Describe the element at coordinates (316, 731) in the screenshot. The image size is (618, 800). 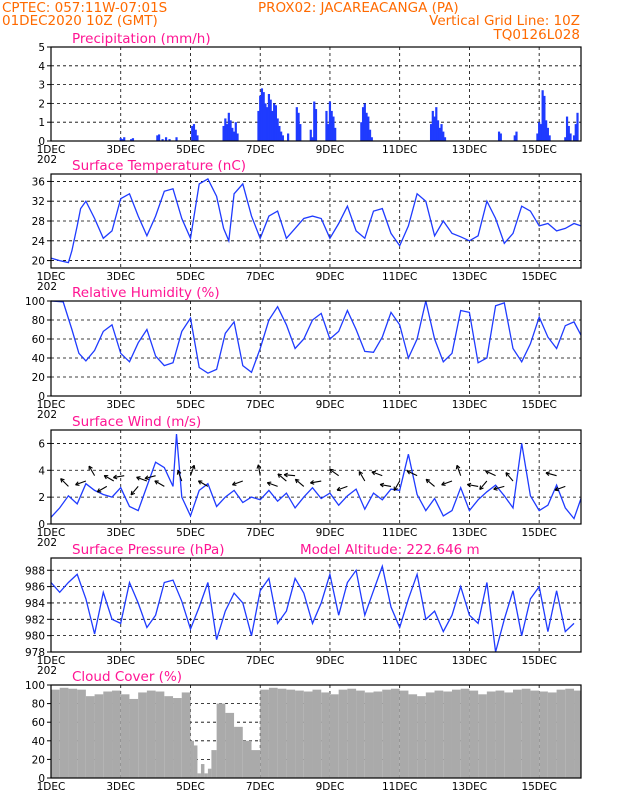
I see `plot-frame` at that location.